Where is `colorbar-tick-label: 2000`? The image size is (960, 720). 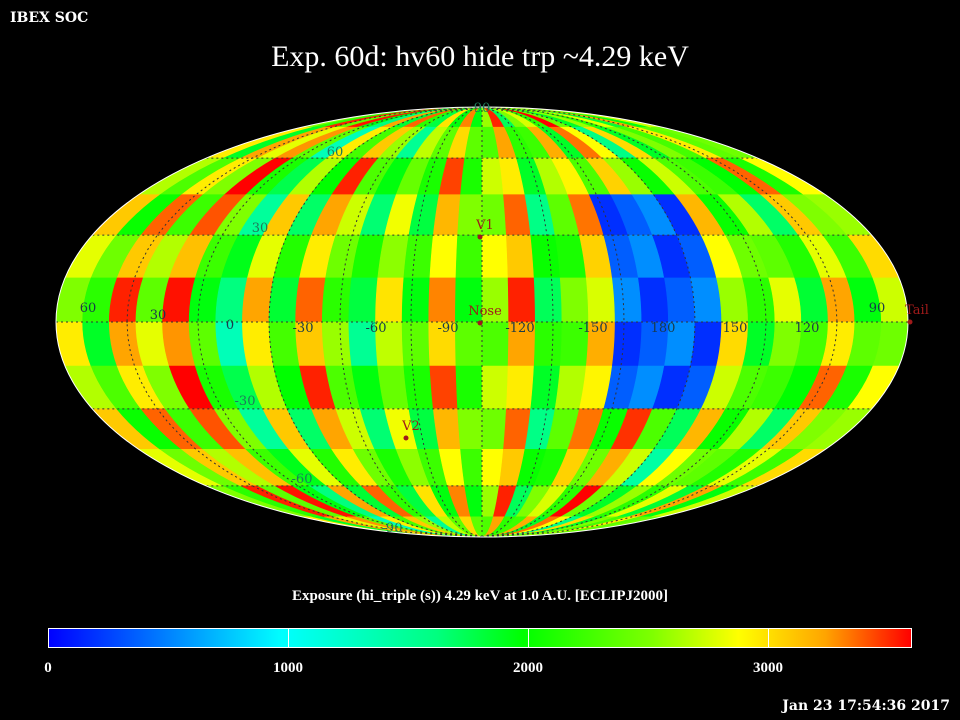 colorbar-tick-label: 2000 is located at coordinates (528, 668).